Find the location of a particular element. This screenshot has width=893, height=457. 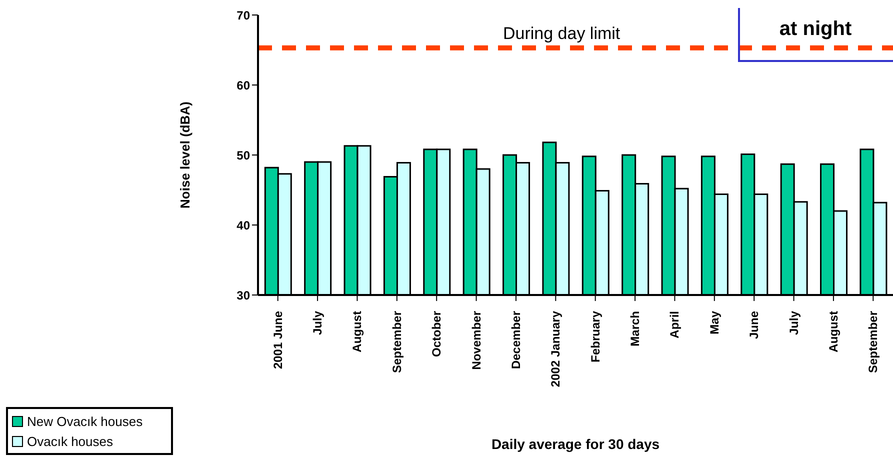

y-tick-label: 30 is located at coordinates (243, 295).